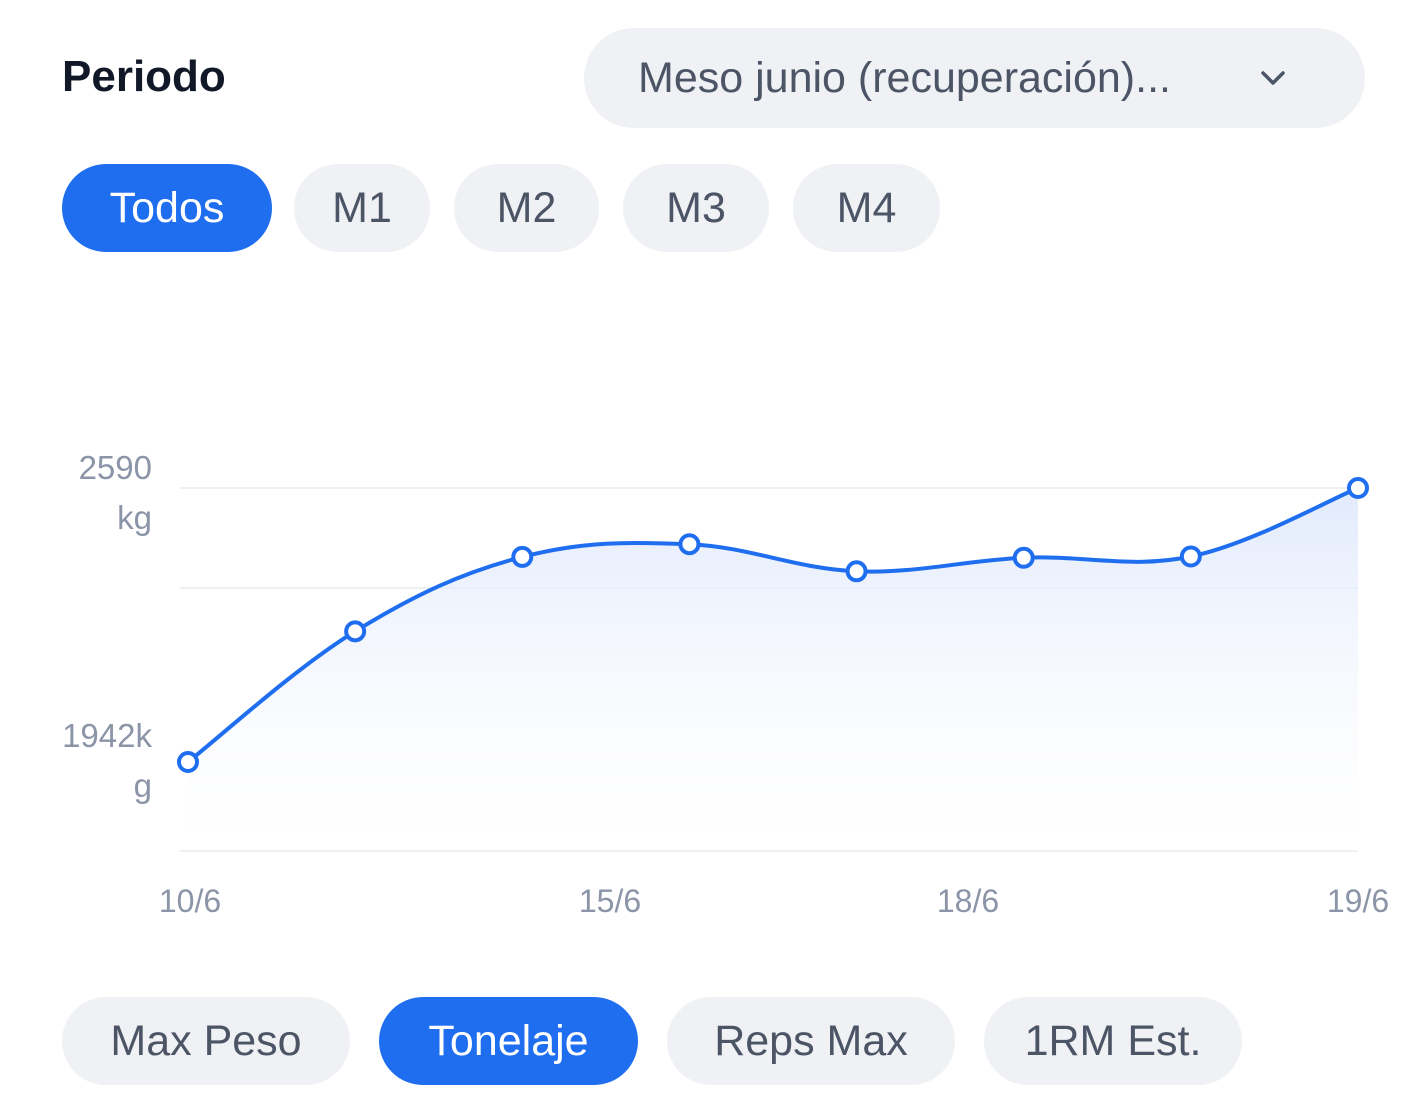 The width and height of the screenshot is (1419, 1109). I want to click on filter-m2: M2, so click(526, 208).